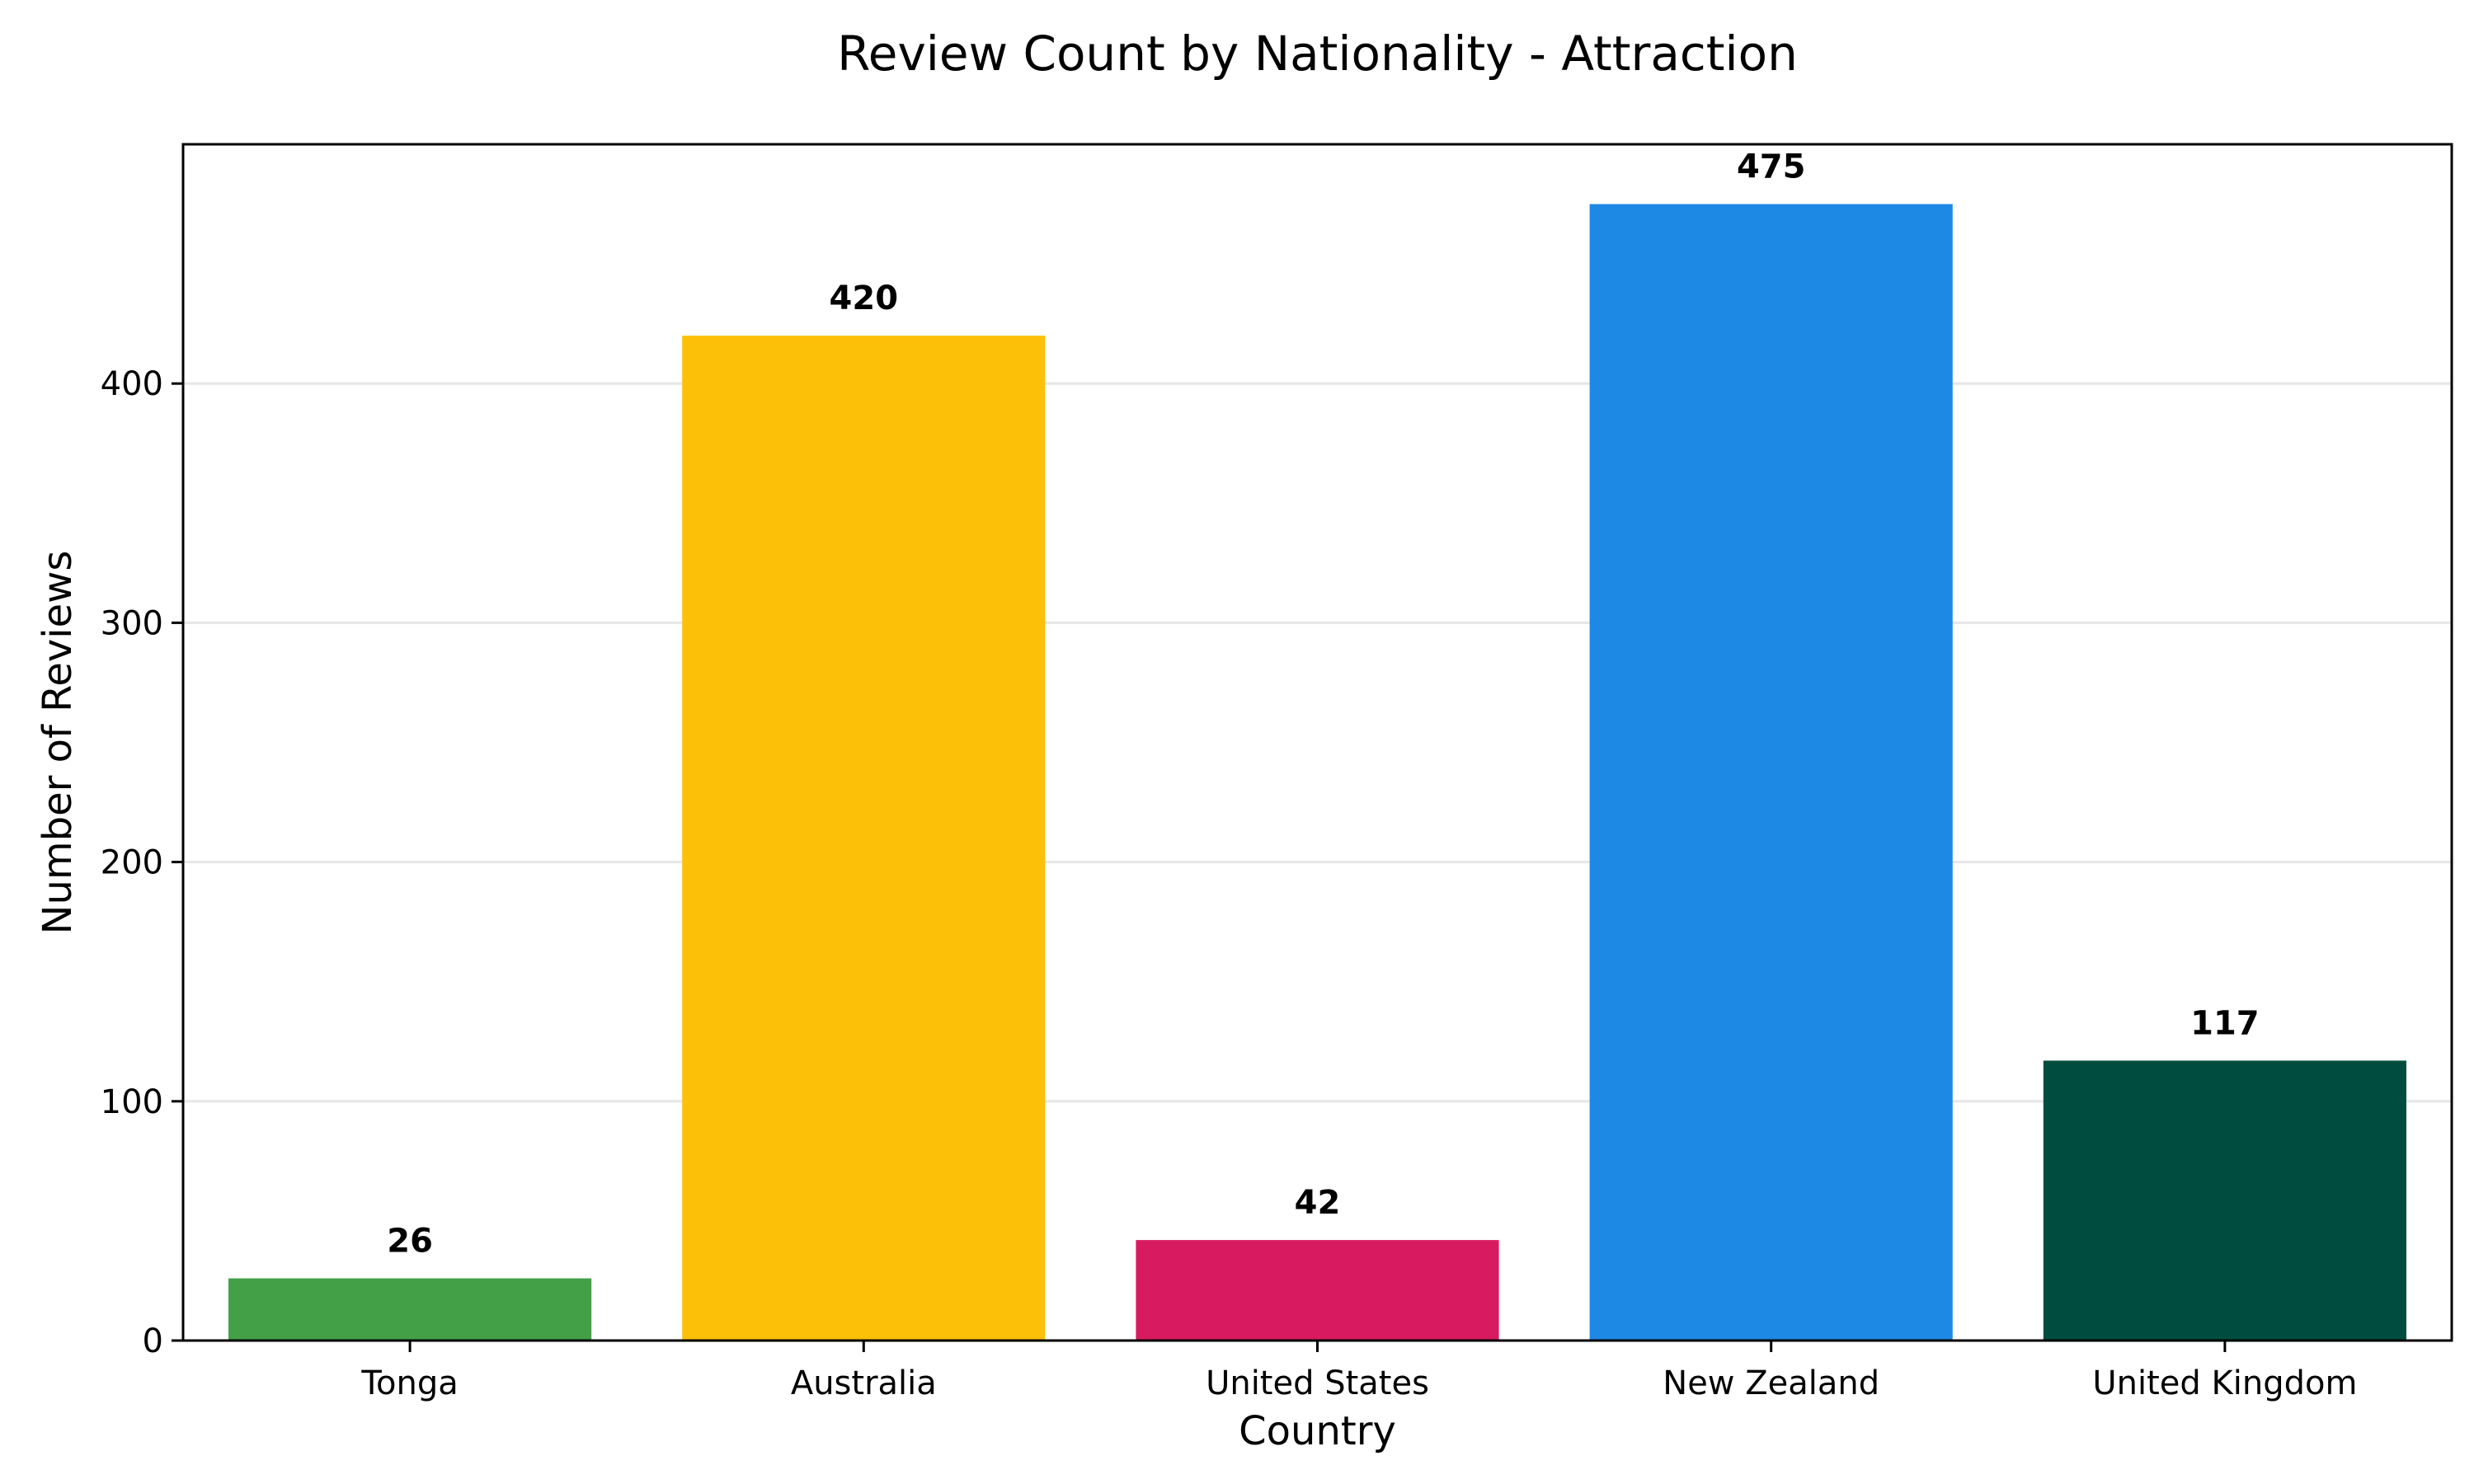 The height and width of the screenshot is (1484, 2474). What do you see at coordinates (1317, 1290) in the screenshot?
I see `bar-united-states` at bounding box center [1317, 1290].